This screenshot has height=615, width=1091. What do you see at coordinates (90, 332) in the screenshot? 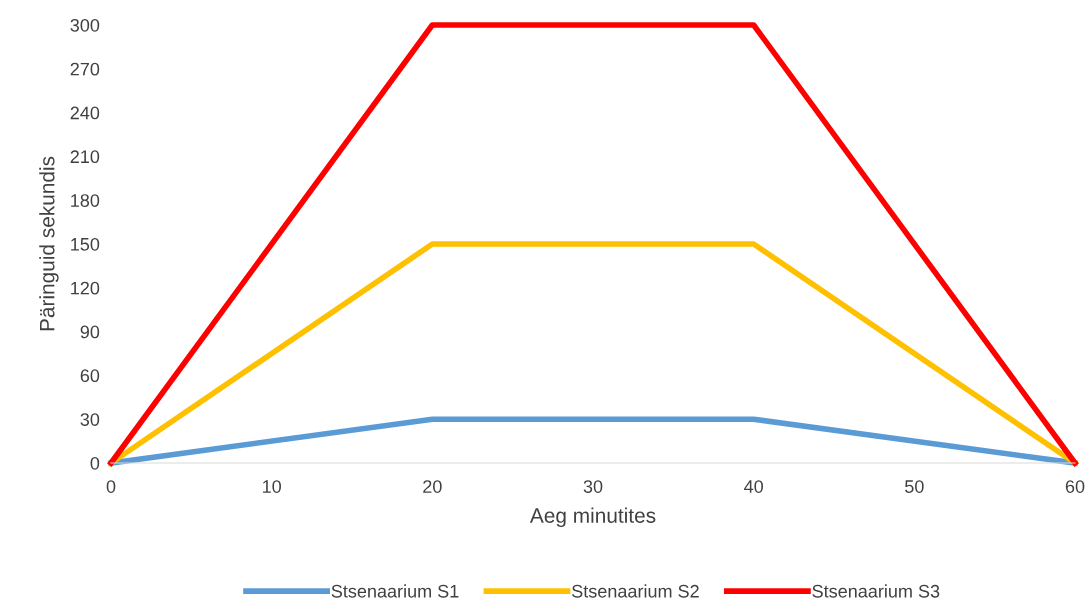
I see `y-tick-label: 90` at bounding box center [90, 332].